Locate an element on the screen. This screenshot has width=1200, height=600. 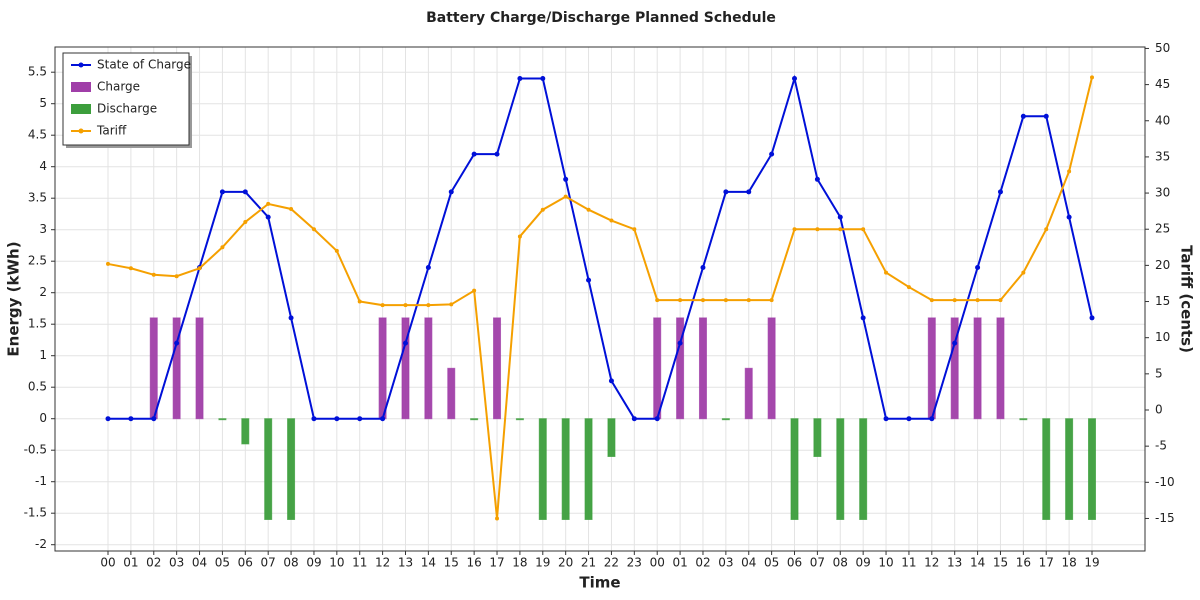
y2-tick-label: 35 is located at coordinates (1162, 156).